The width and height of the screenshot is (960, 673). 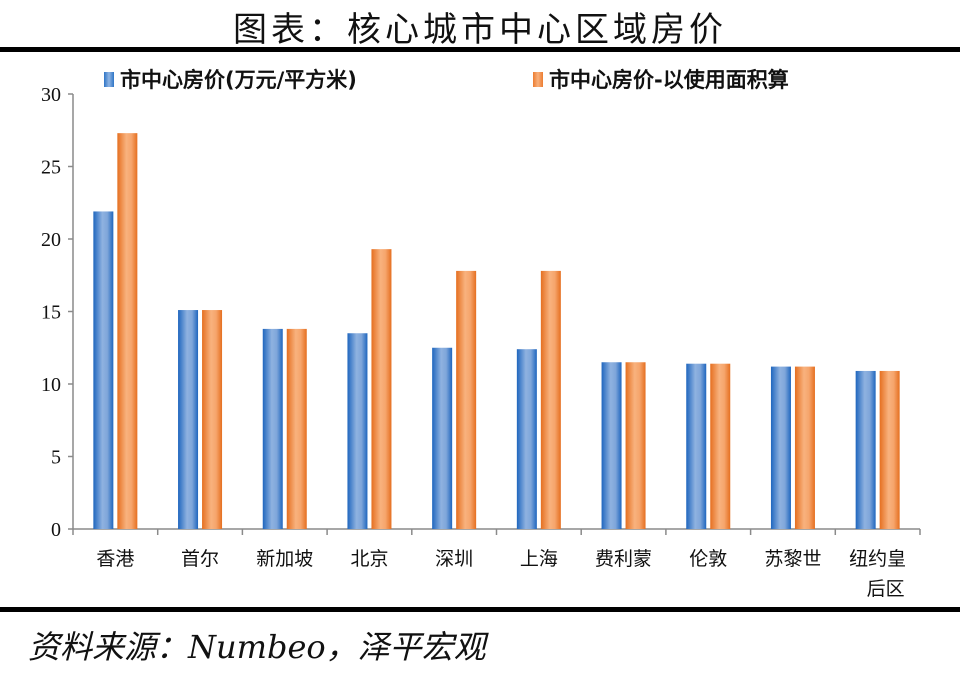 I want to click on y-tick-label: 0, so click(x=56, y=530).